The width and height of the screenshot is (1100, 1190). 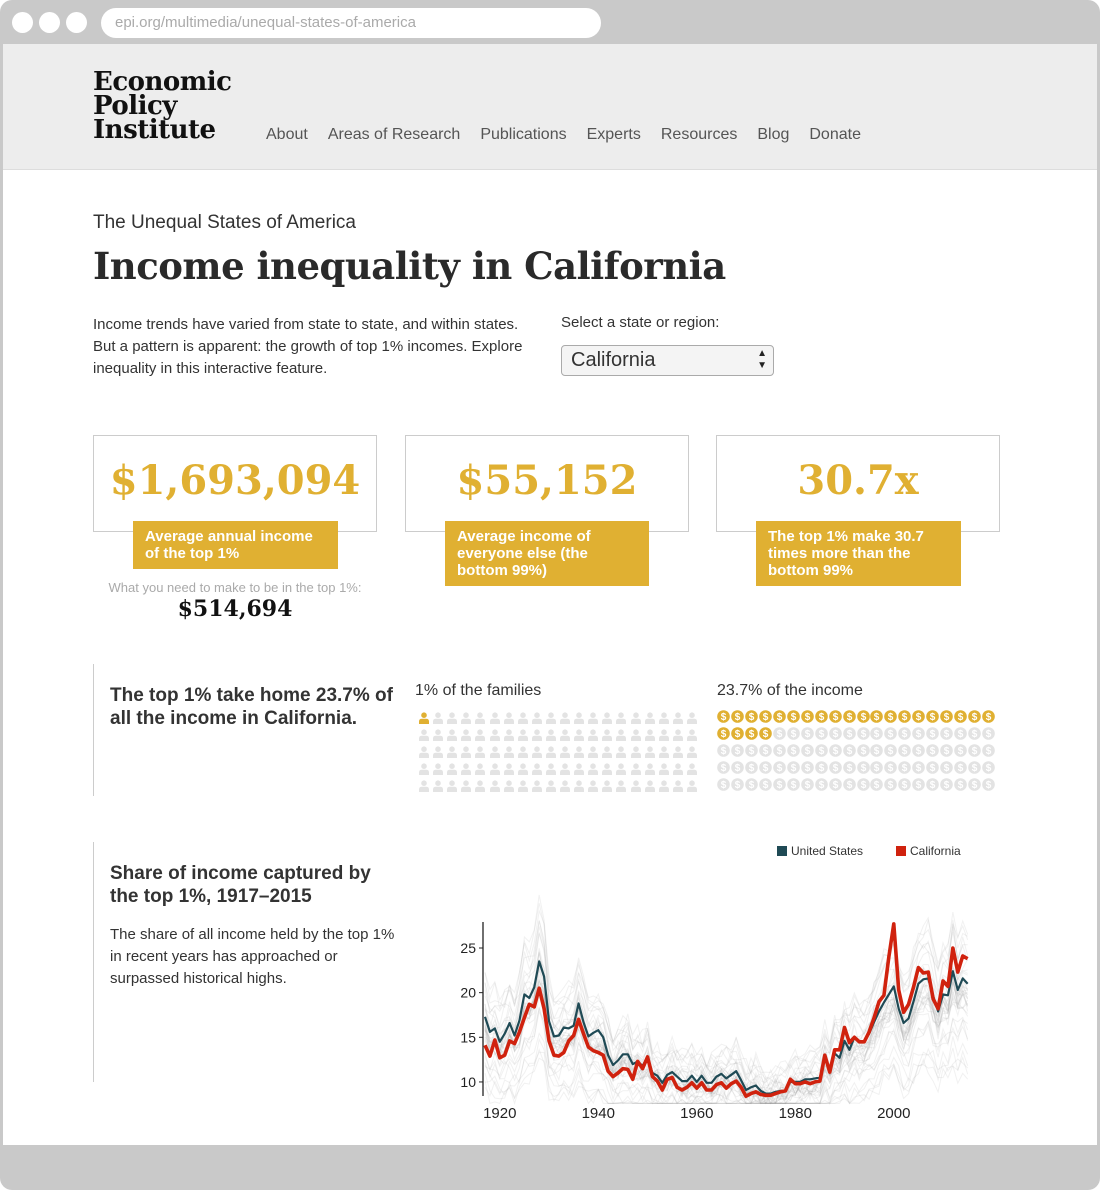 I want to click on window-close-button, so click(x=22, y=22).